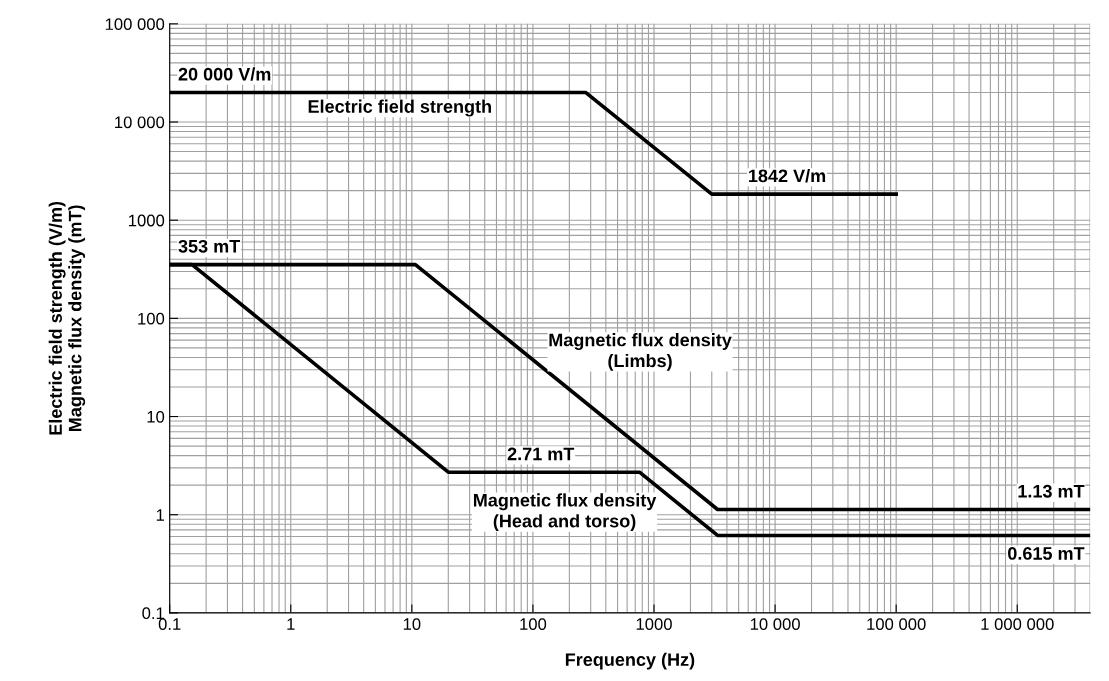 This screenshot has width=1109, height=681. I want to click on y-tick-label: 0.1, so click(153, 613).